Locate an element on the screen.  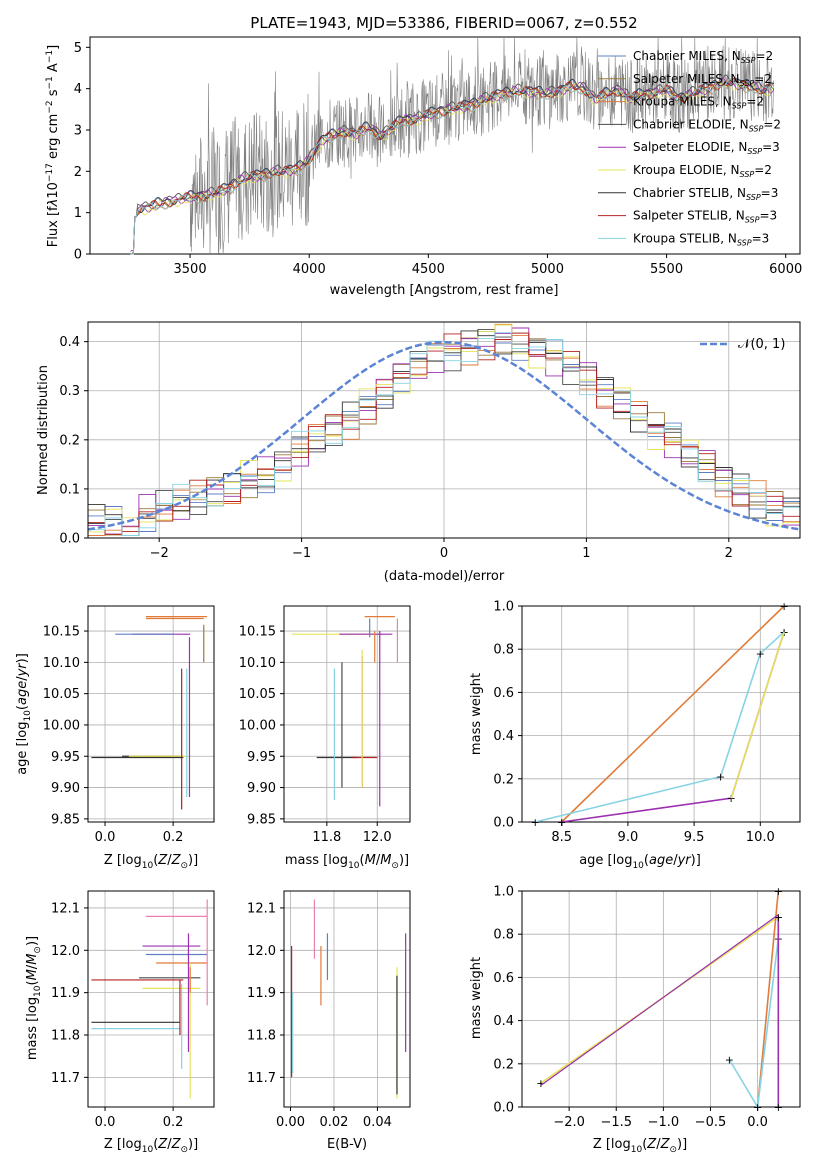
p-ageZ-ytick-label: 10.15 is located at coordinates (61, 632).